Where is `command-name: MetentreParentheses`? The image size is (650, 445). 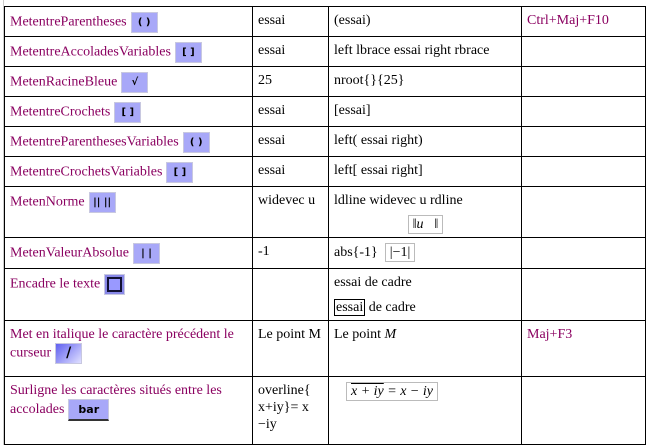 command-name: MetentreParentheses is located at coordinates (68, 22).